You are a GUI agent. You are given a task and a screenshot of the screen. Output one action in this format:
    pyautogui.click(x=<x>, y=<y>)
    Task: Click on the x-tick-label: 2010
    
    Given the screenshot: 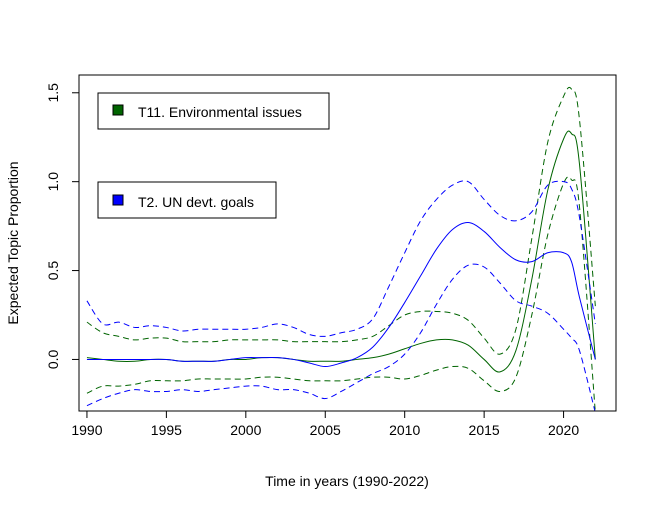 What is the action you would take?
    pyautogui.click(x=404, y=430)
    